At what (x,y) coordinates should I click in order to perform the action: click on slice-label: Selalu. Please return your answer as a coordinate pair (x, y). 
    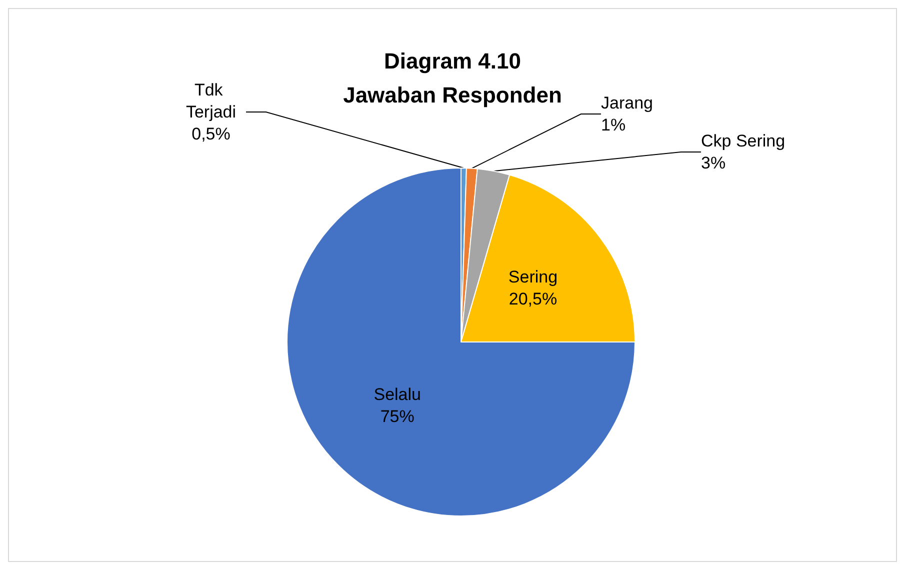
    Looking at the image, I should click on (397, 394).